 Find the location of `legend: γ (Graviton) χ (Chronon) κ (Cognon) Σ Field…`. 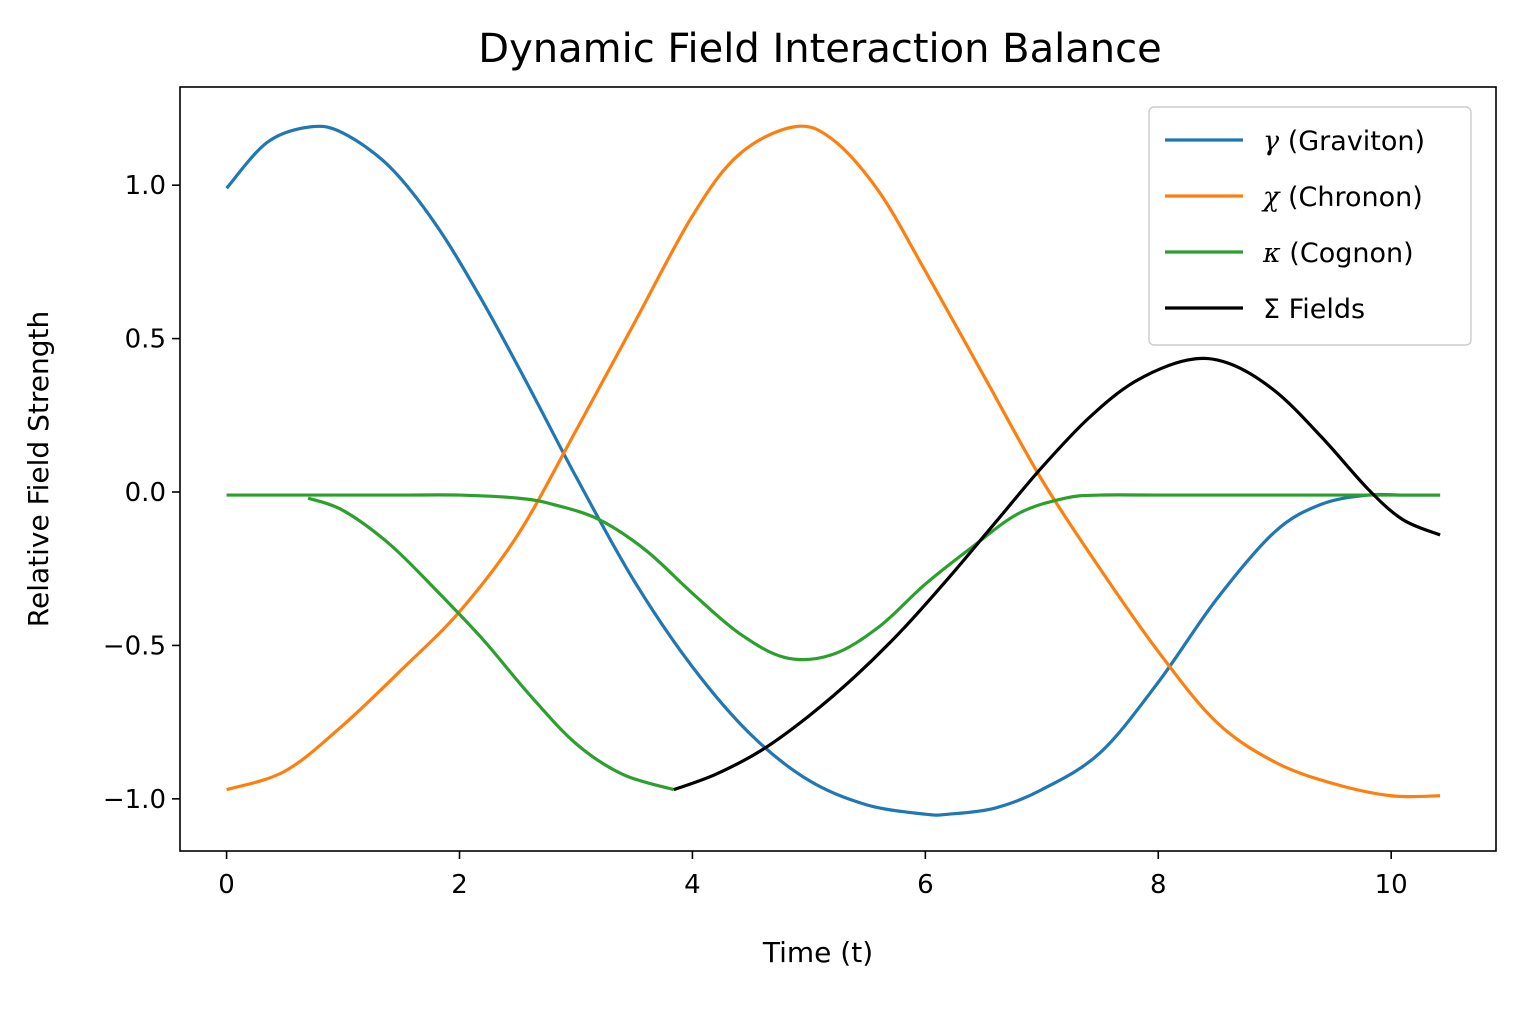

legend: γ (Graviton) χ (Chronon) κ (Cognon) Σ Field… is located at coordinates (1310, 226).